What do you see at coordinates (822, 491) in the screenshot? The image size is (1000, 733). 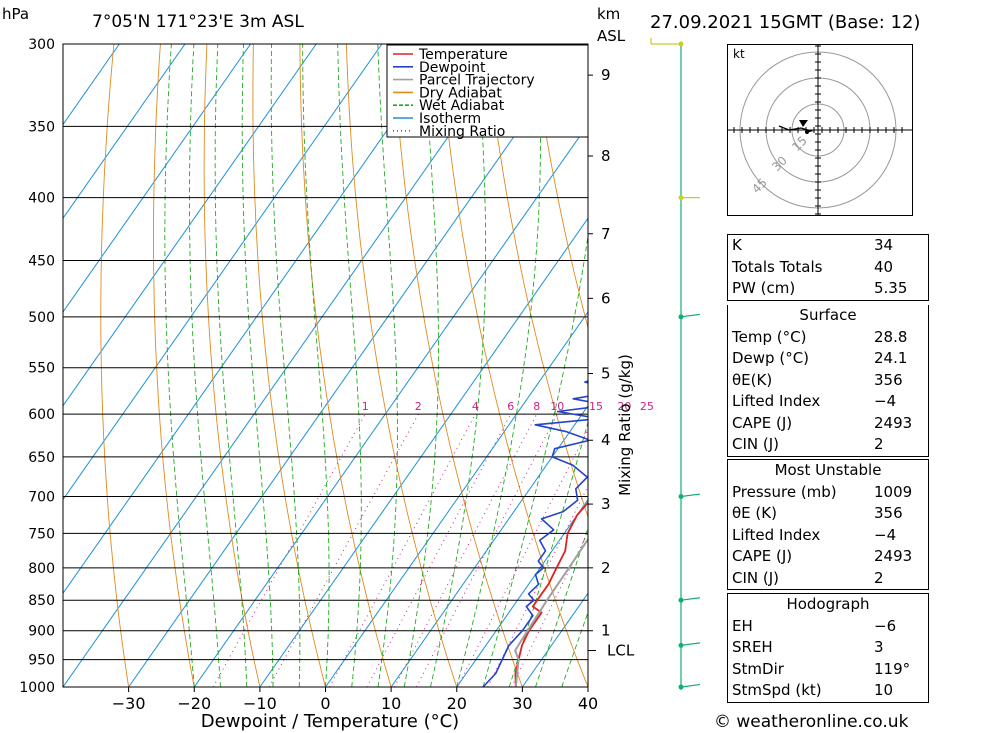 I see `mu-row-pressure: Pressure (mb) 1009` at bounding box center [822, 491].